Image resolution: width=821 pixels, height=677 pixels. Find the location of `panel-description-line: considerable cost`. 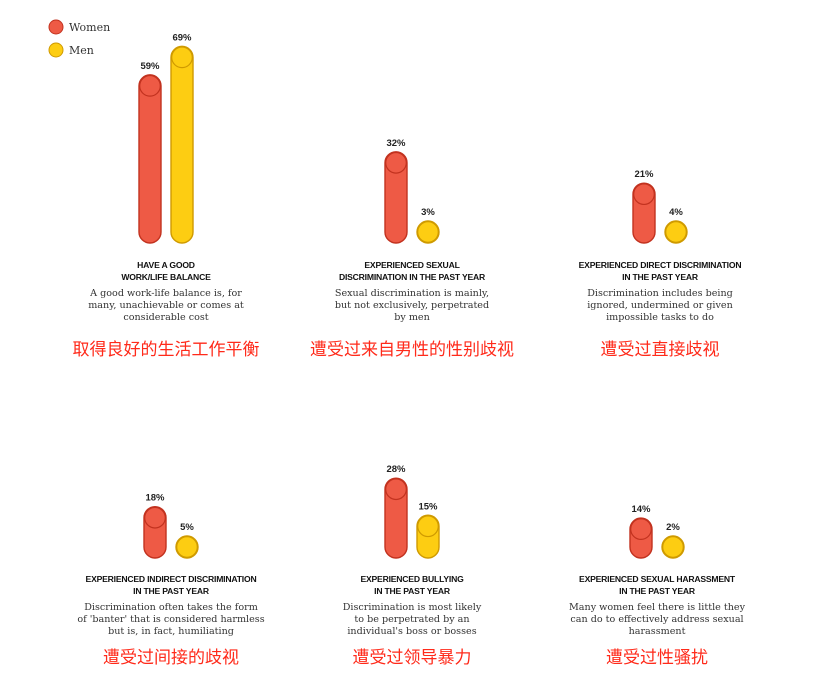

panel-description-line: considerable cost is located at coordinates (165, 317).